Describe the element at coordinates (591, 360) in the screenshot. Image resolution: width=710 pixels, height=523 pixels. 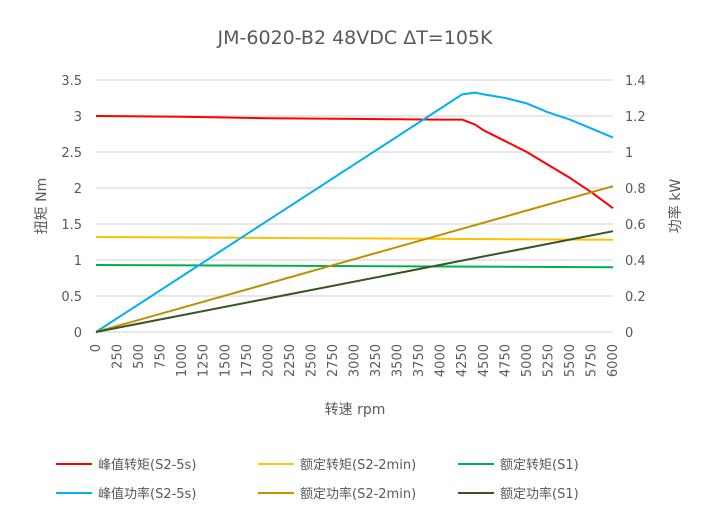
I see `x-tick-label: 5750` at that location.